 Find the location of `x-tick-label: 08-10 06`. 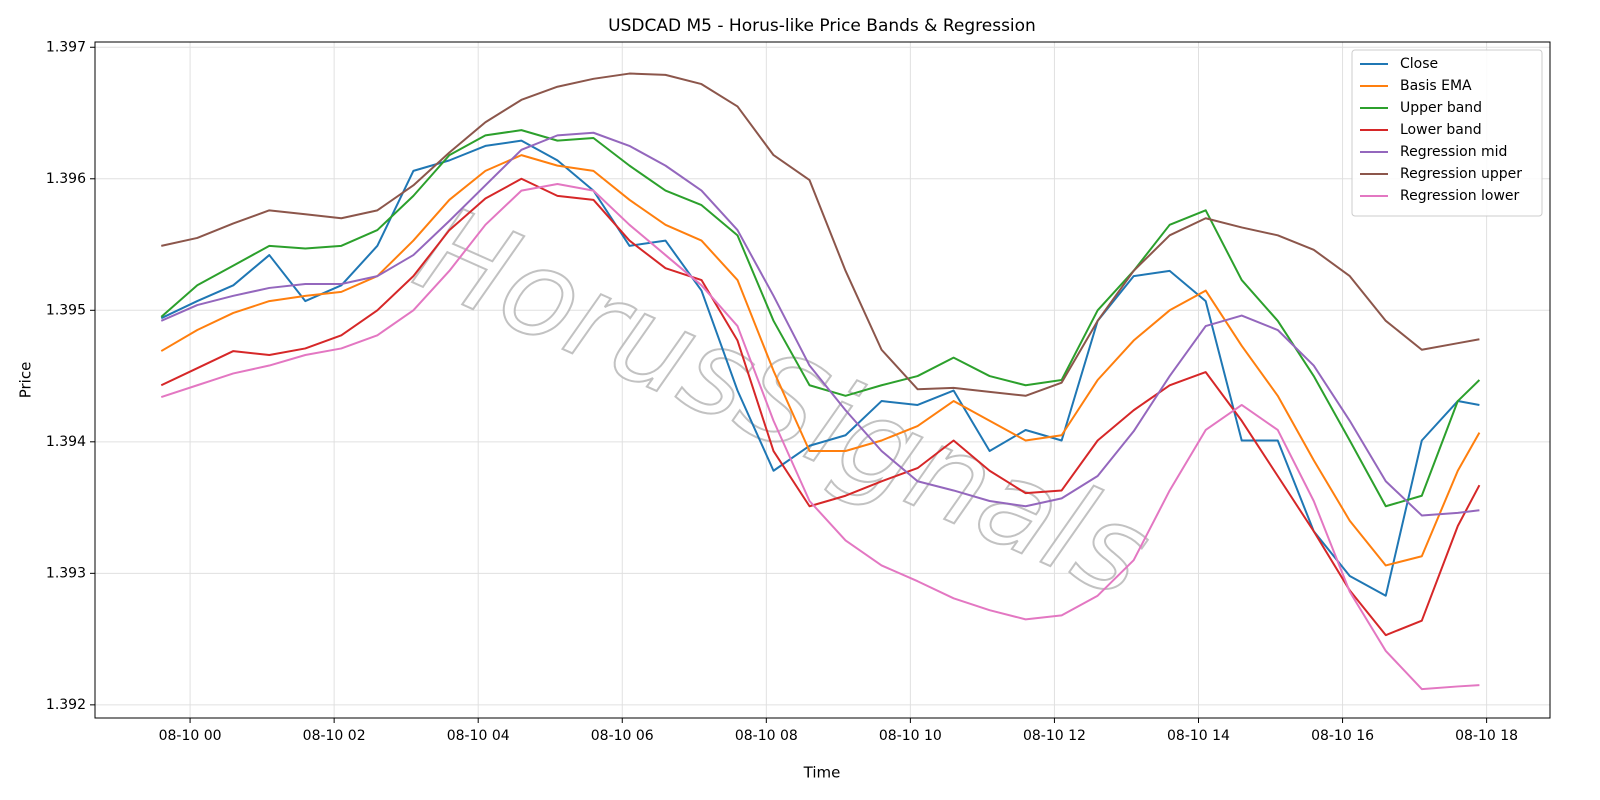

x-tick-label: 08-10 06 is located at coordinates (622, 736).